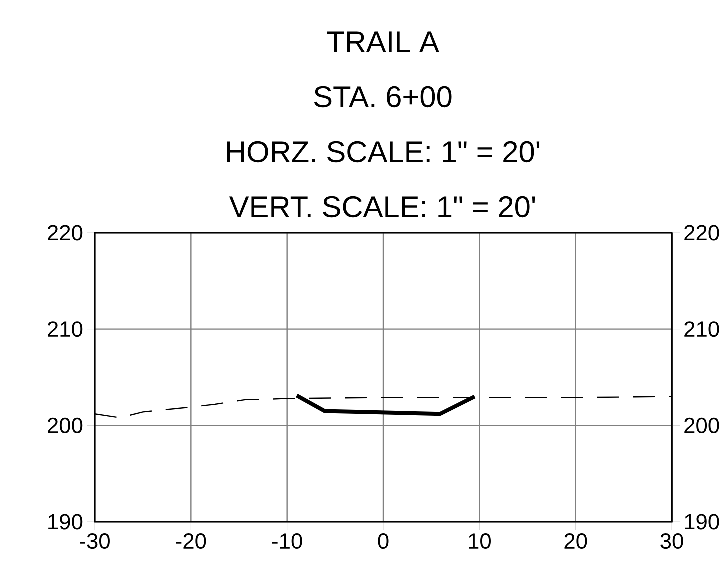 Image resolution: width=725 pixels, height=582 pixels. What do you see at coordinates (383, 42) in the screenshot?
I see `chart-title: TRAIL A` at bounding box center [383, 42].